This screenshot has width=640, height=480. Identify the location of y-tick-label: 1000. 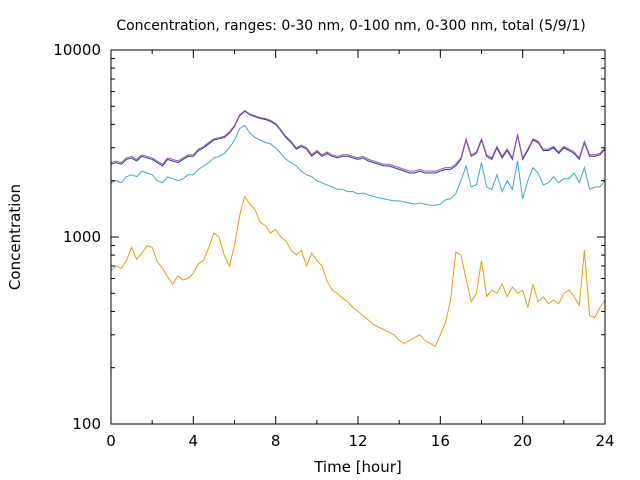
(82, 237).